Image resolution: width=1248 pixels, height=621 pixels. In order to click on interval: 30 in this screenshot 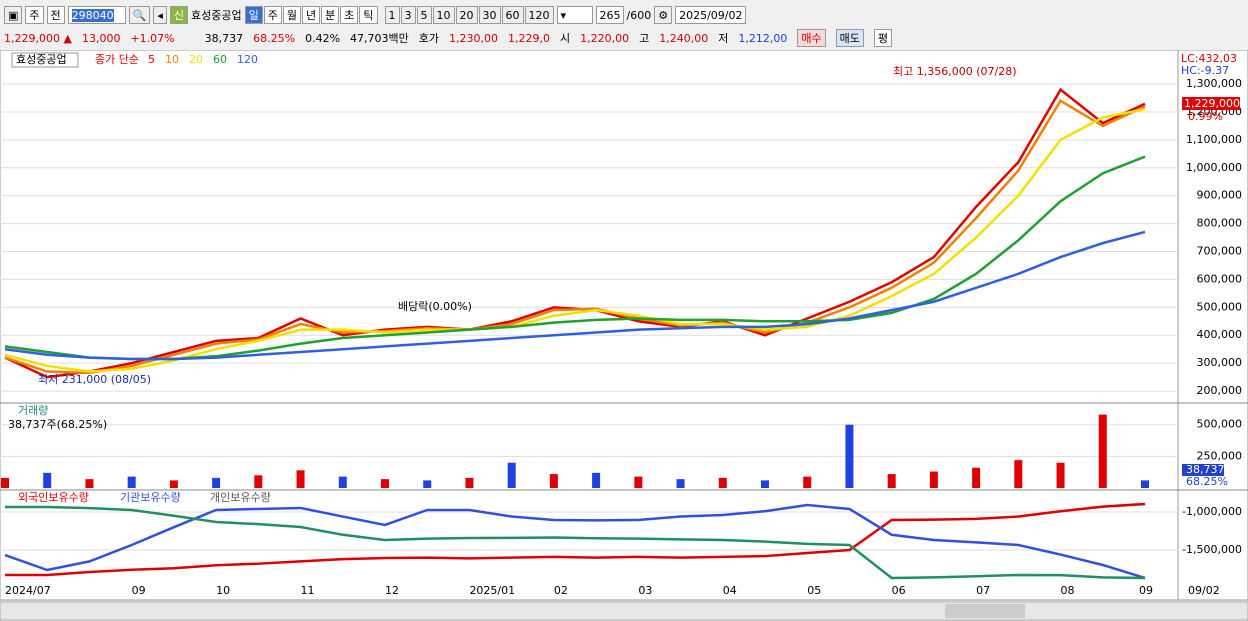, I will do `click(489, 15)`.